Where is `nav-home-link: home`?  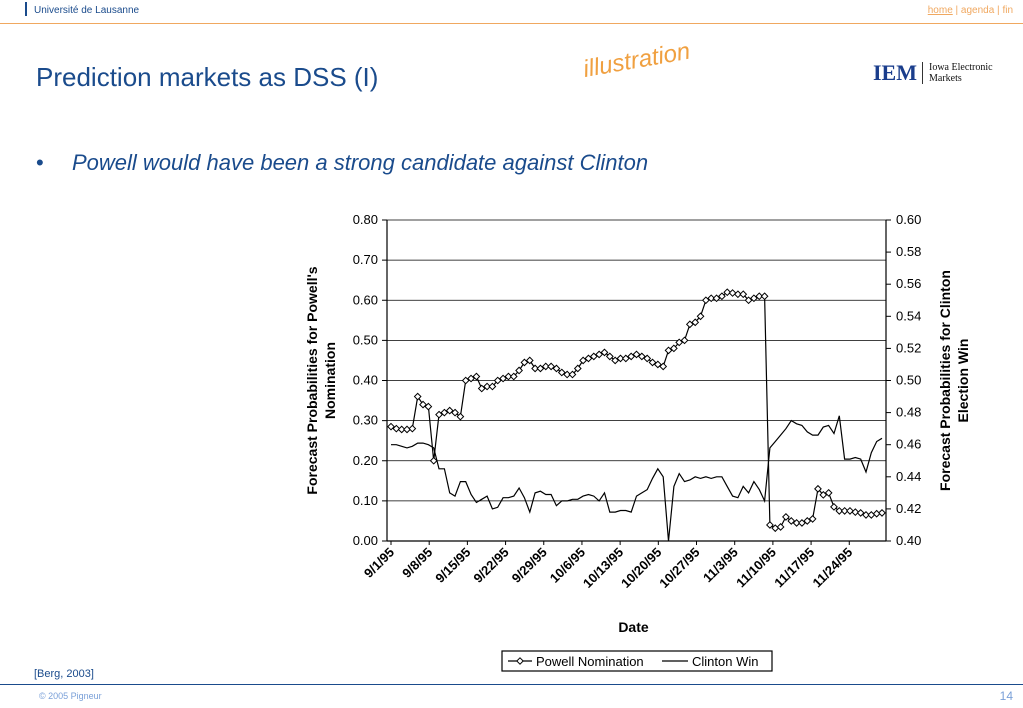 nav-home-link: home is located at coordinates (940, 10).